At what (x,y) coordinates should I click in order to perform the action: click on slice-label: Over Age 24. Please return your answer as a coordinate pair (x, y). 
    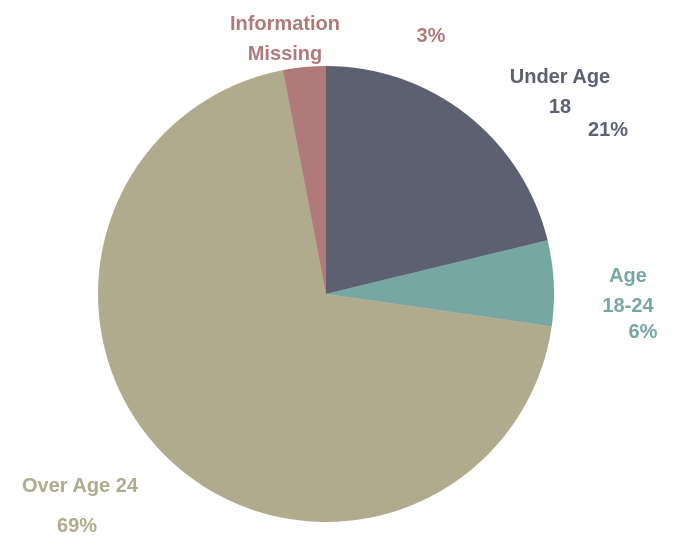
    Looking at the image, I should click on (80, 486).